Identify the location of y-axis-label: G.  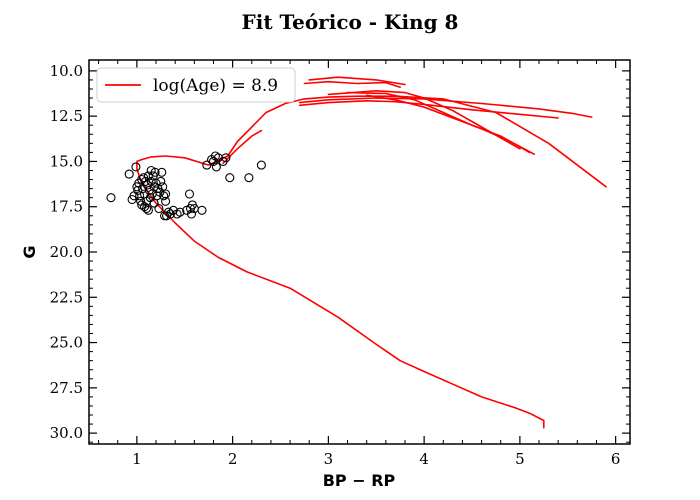
(29, 251).